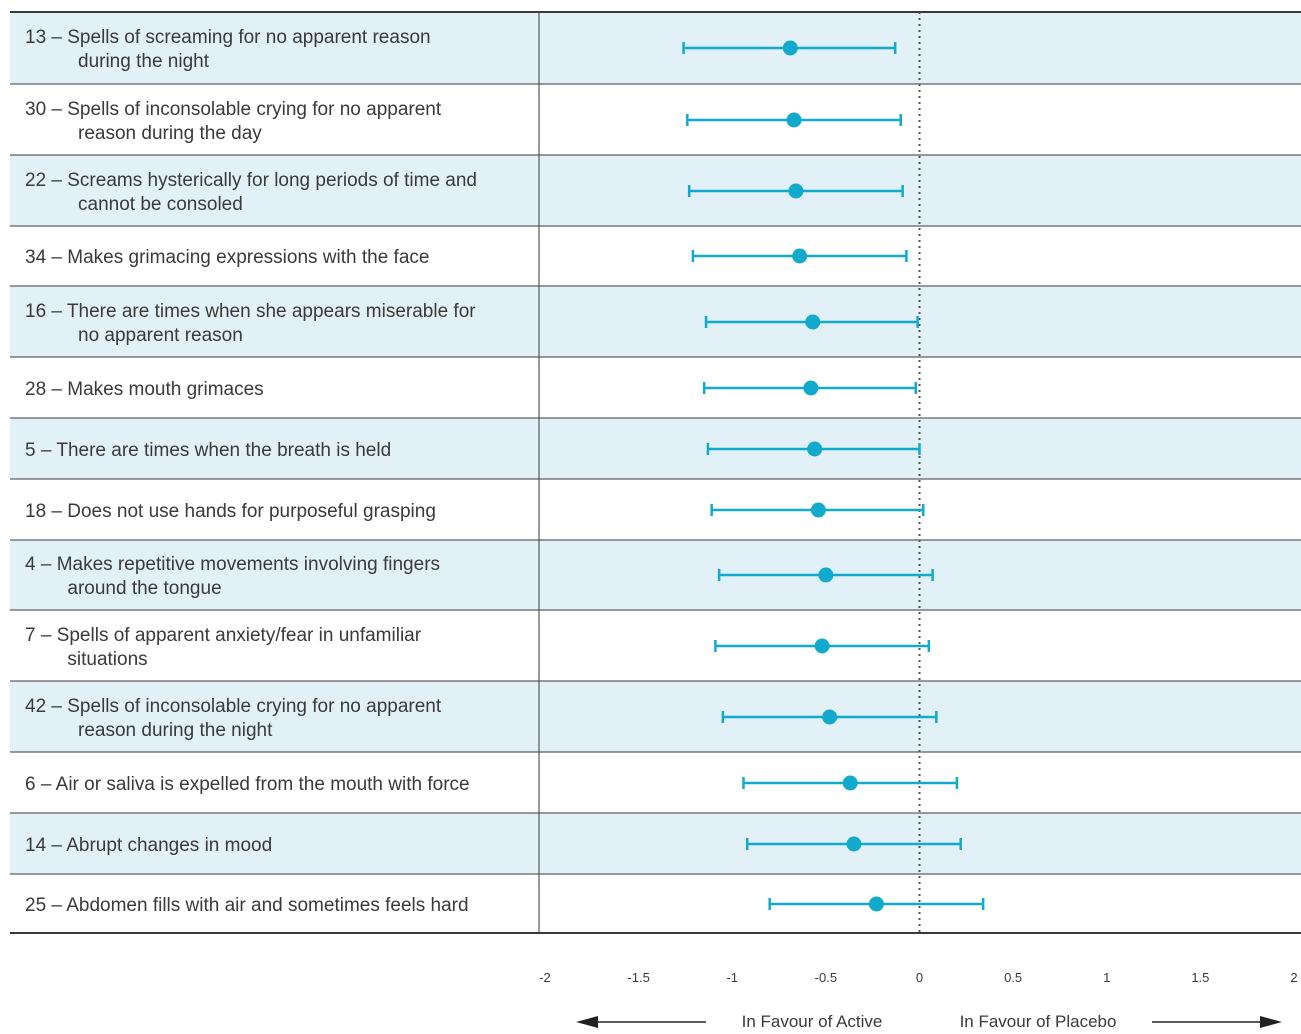 This screenshot has height=1034, width=1301. What do you see at coordinates (160, 335) in the screenshot?
I see `row-label-continuation: no apparent reason` at bounding box center [160, 335].